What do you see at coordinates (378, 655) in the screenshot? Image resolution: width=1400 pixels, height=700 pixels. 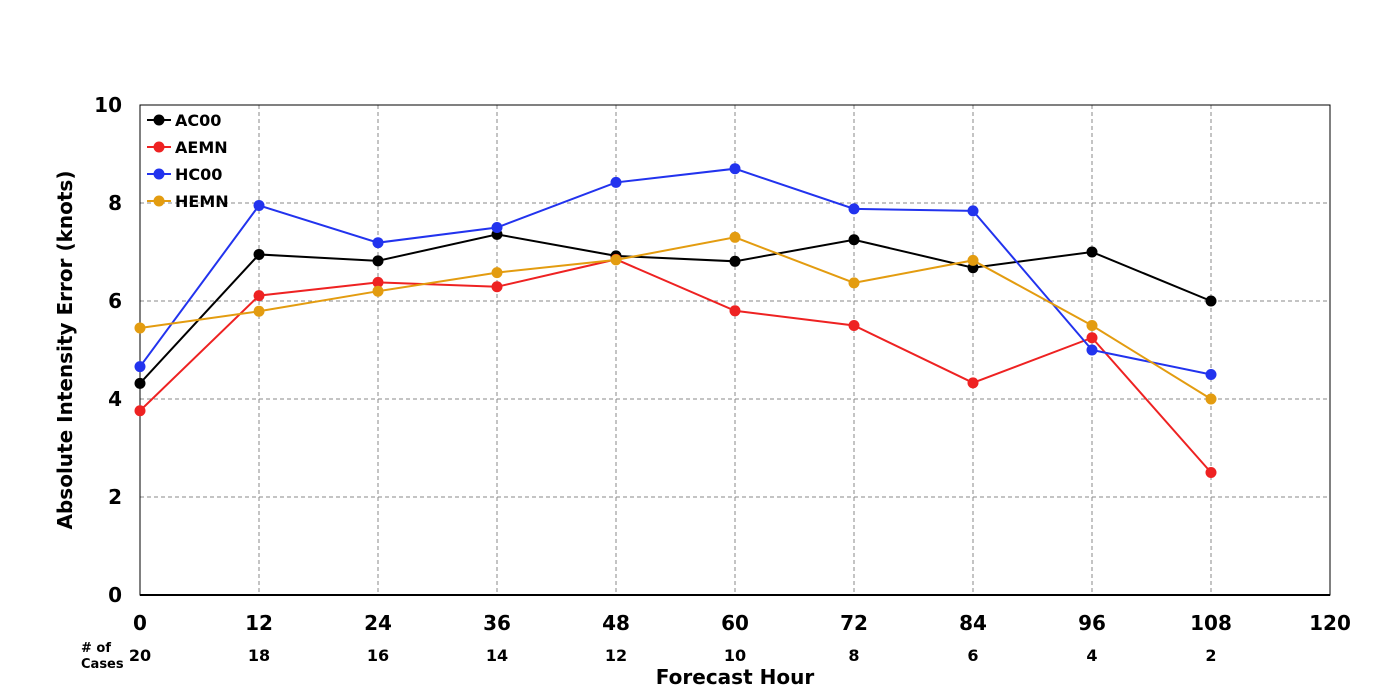 I see `case-count-label: 16` at bounding box center [378, 655].